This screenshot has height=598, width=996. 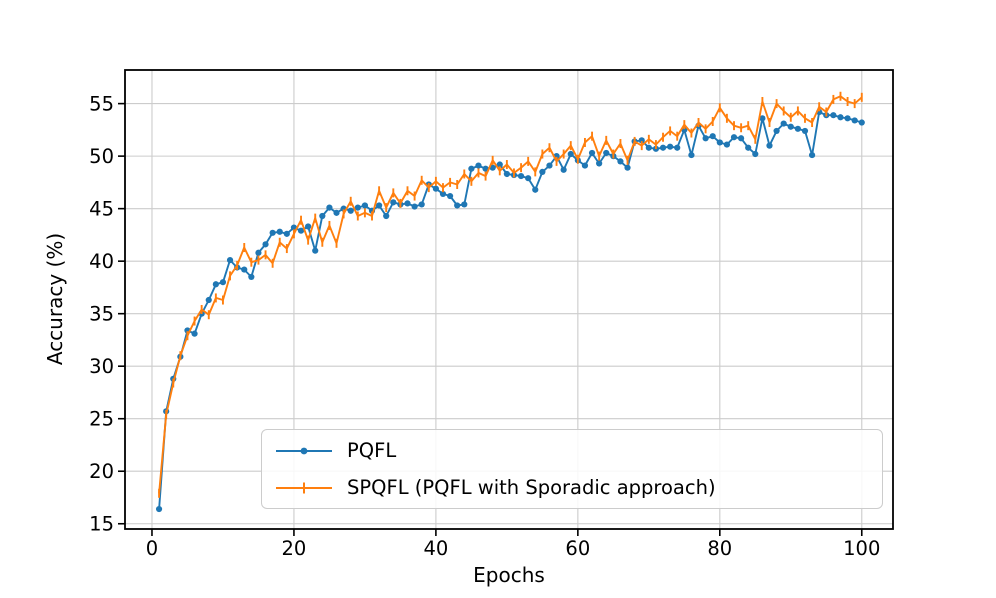 What do you see at coordinates (578, 451) in the screenshot?
I see `legend-row-pqfl: PQFL` at bounding box center [578, 451].